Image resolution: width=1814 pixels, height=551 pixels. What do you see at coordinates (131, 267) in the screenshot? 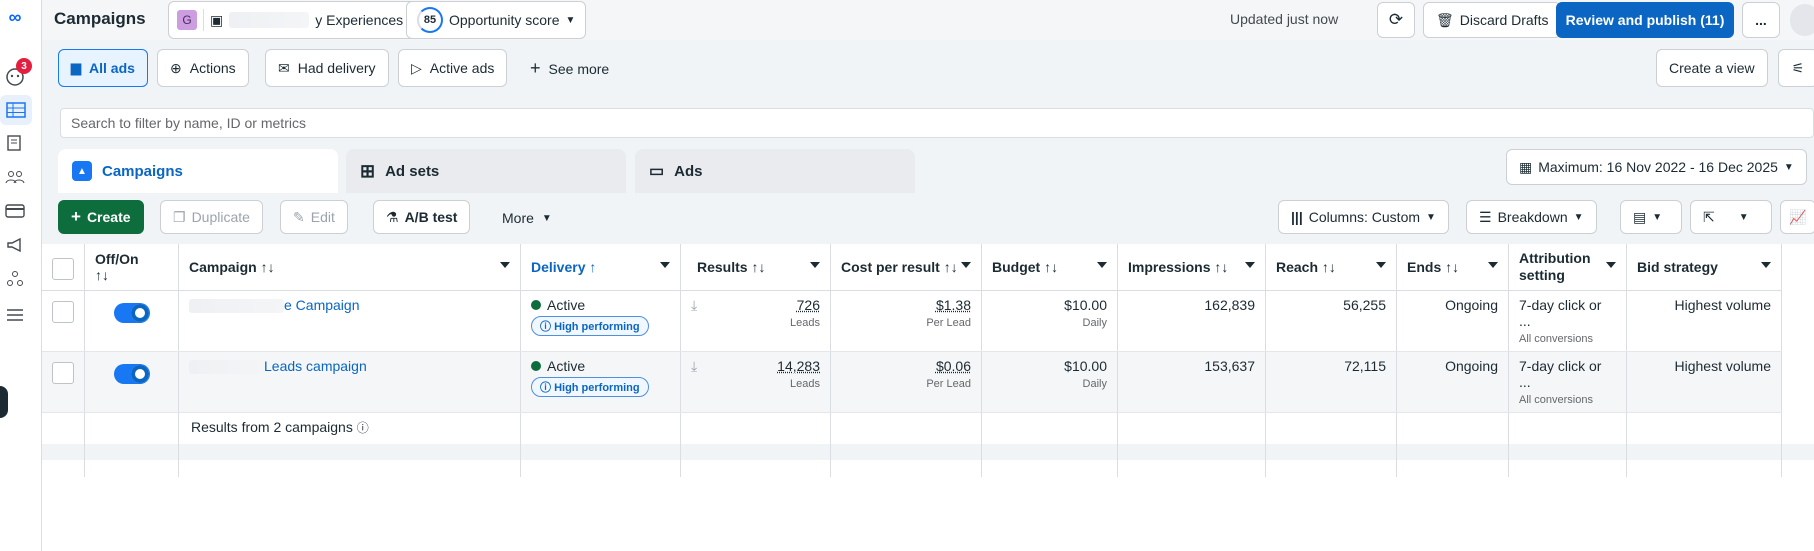
I see `header-offon: Off/On ↑↓` at bounding box center [131, 267].